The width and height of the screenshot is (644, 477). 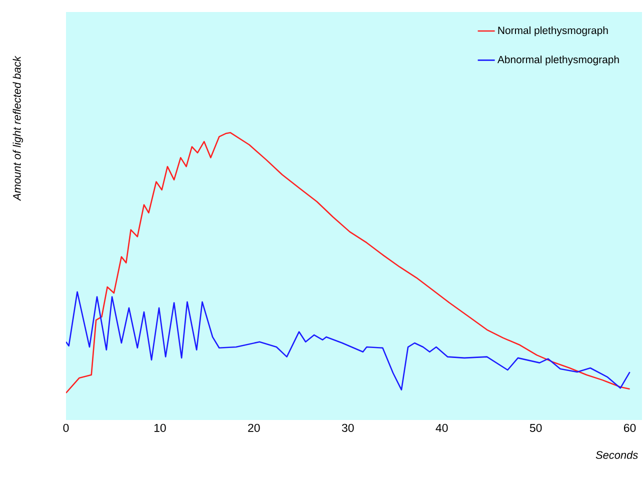 What do you see at coordinates (66, 428) in the screenshot?
I see `x-tick-label: 0` at bounding box center [66, 428].